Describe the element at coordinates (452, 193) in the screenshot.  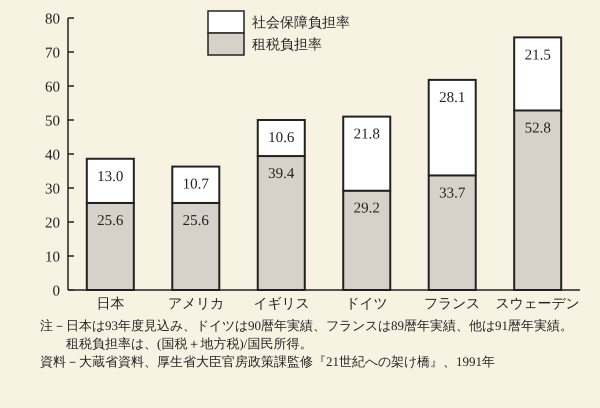
I see `data-label: 33.7` at that location.